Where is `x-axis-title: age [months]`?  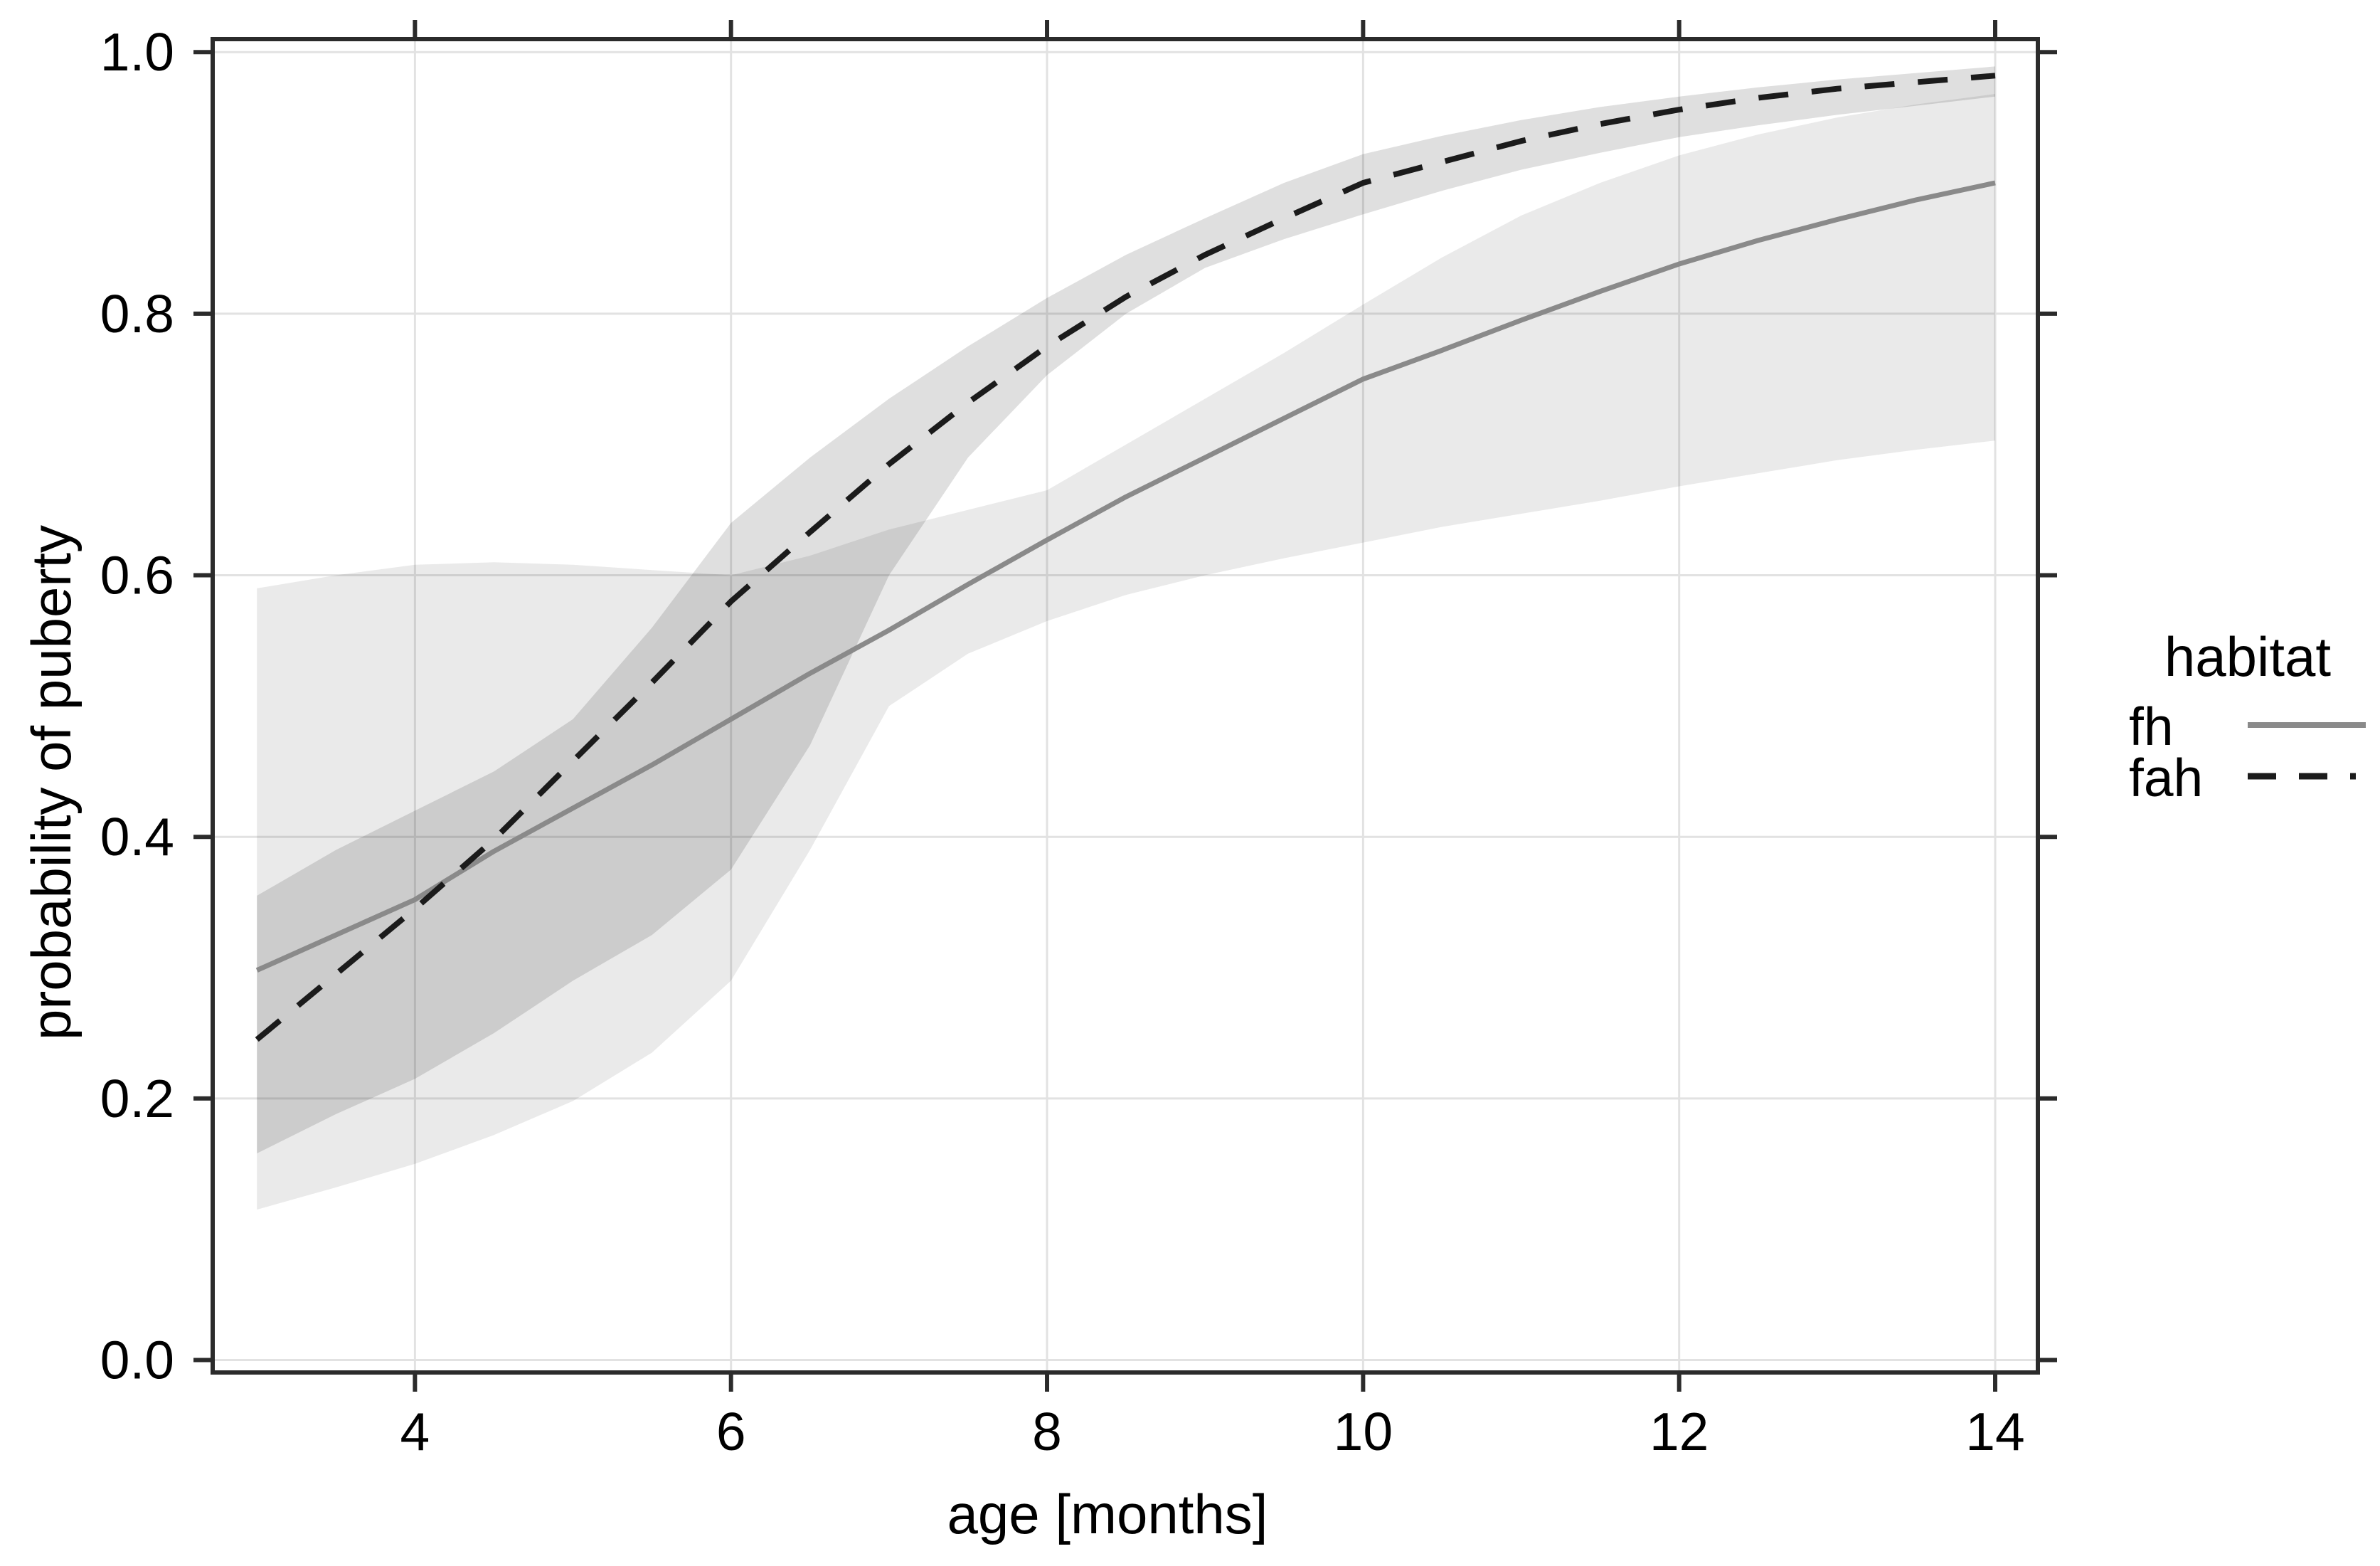
x-axis-title: age [months] is located at coordinates (1107, 1514).